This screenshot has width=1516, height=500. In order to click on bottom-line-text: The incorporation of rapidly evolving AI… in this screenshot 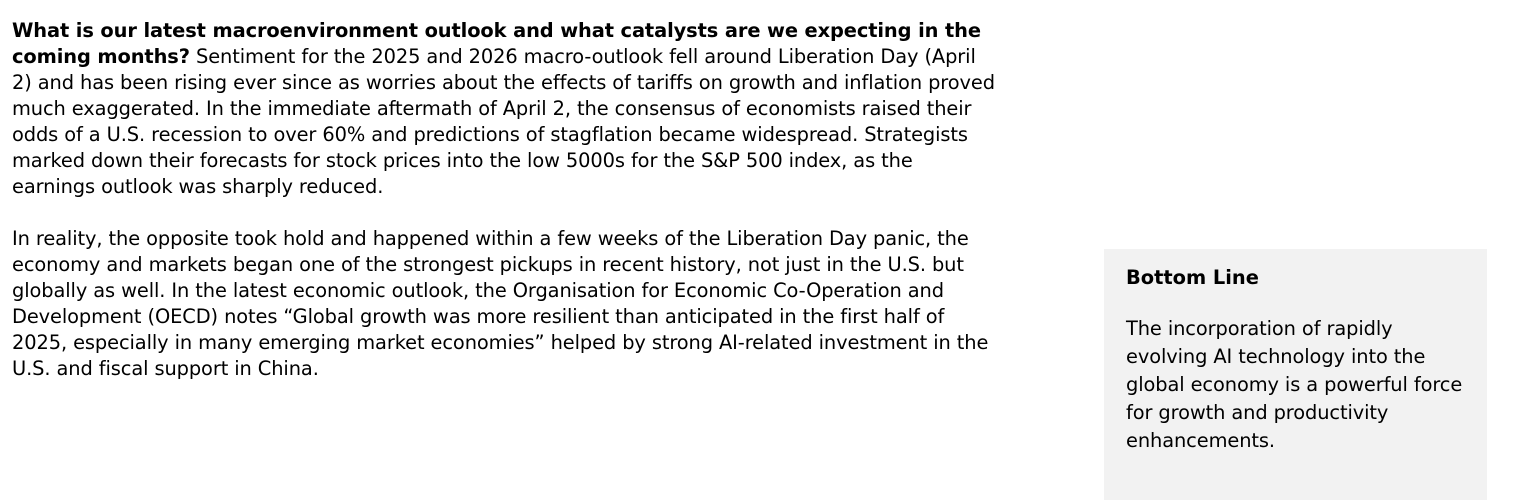, I will do `click(1294, 384)`.